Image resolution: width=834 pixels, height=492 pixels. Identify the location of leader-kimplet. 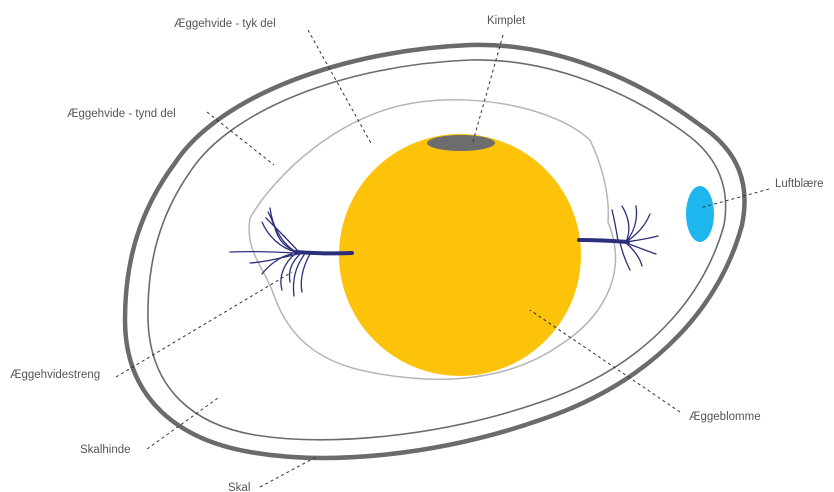
(487, 90).